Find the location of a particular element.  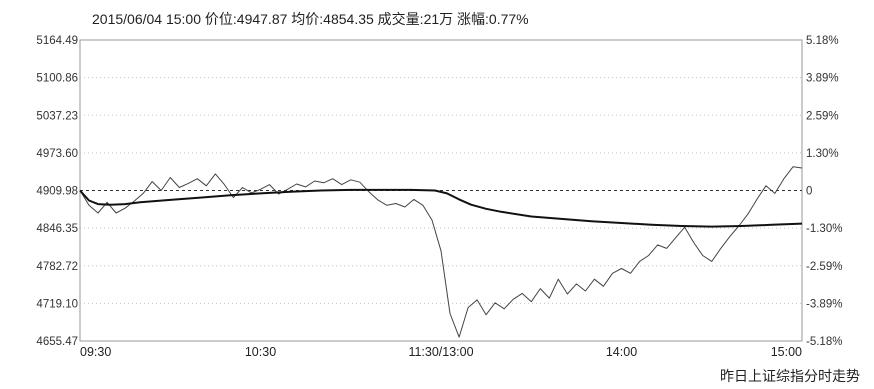

pct-tick-label: -2.59% is located at coordinates (824, 267).